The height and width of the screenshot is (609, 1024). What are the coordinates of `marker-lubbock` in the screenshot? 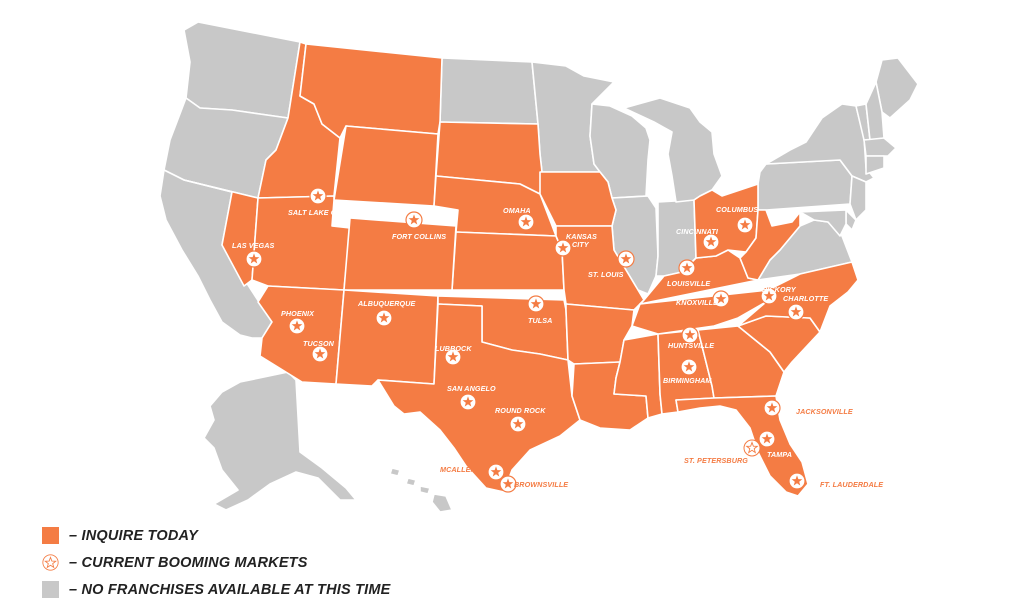 It's located at (453, 357).